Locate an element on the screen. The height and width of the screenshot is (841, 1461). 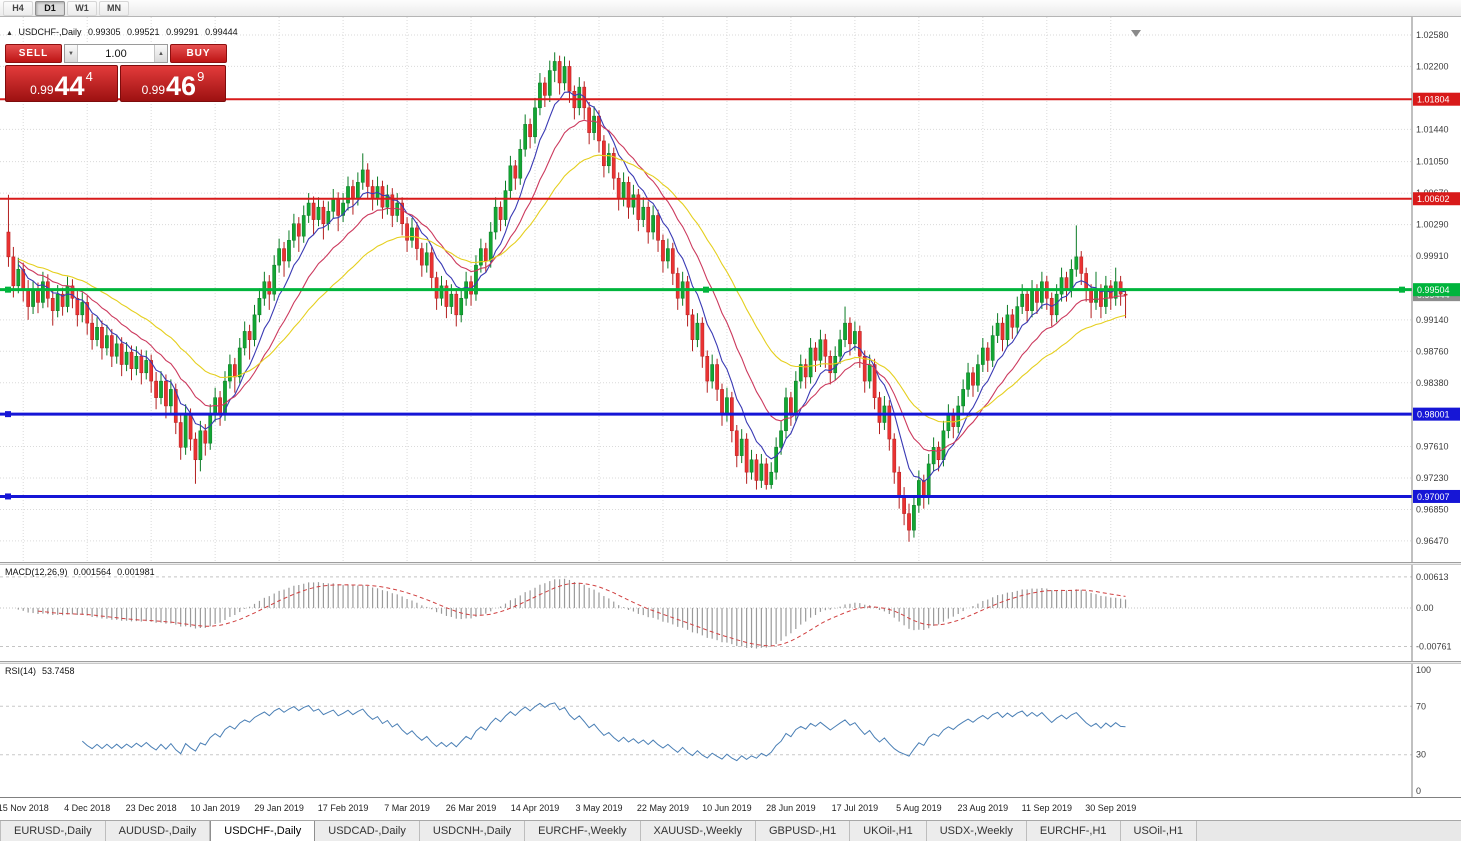
date-label: 7 Mar 2019 is located at coordinates (407, 808).